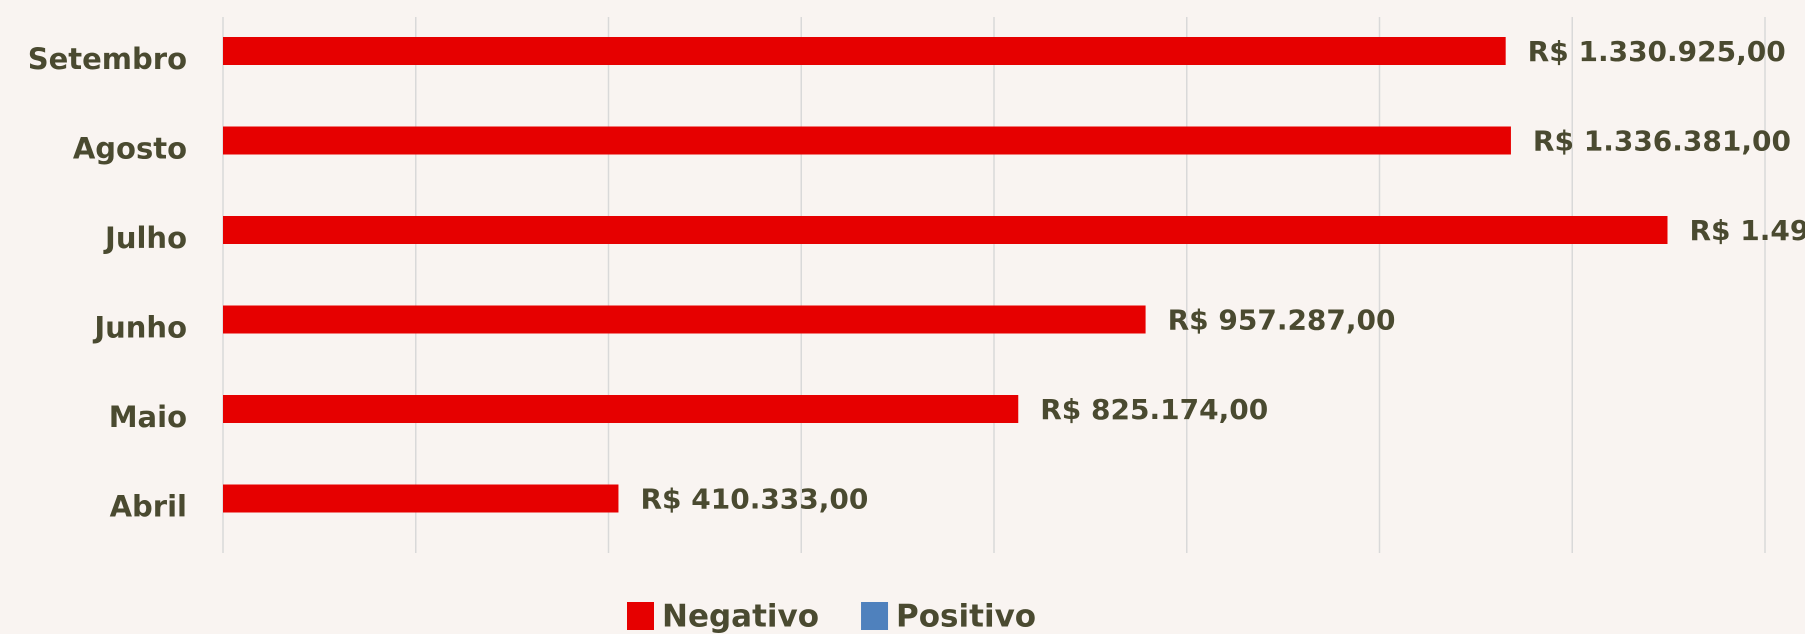 The width and height of the screenshot is (1805, 634). I want to click on data-label: R$ 1.330.925,00, so click(1657, 51).